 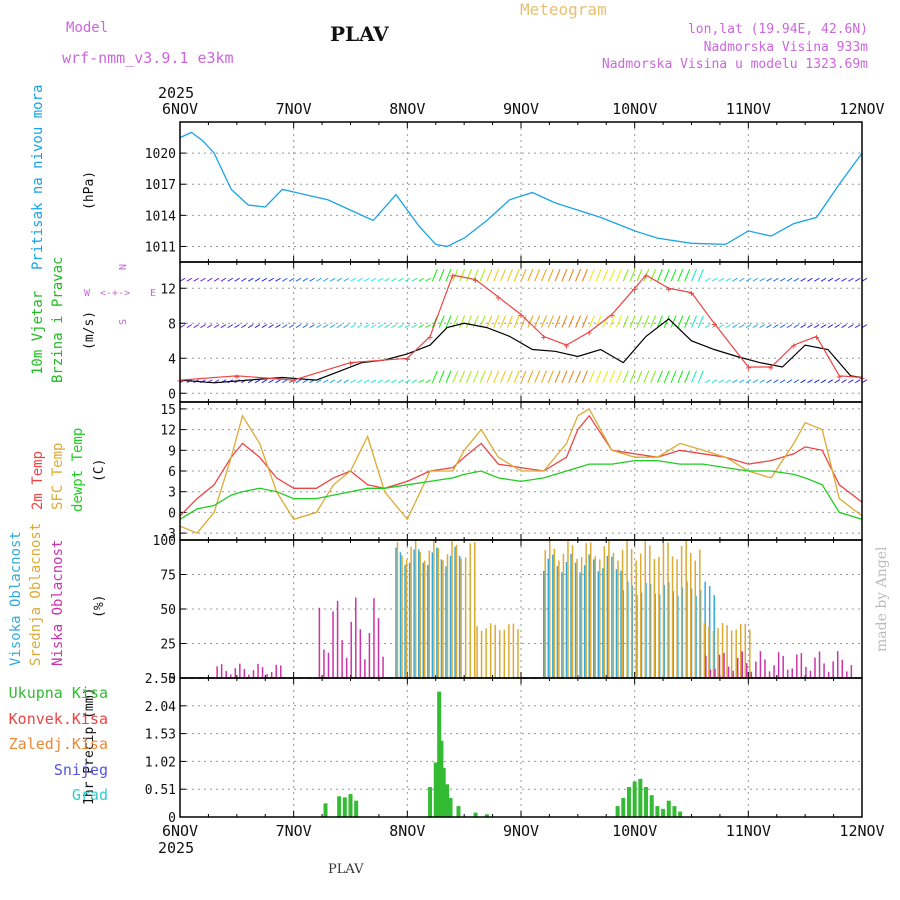 I want to click on pressure-tick-label: 1011, so click(x=160, y=247).